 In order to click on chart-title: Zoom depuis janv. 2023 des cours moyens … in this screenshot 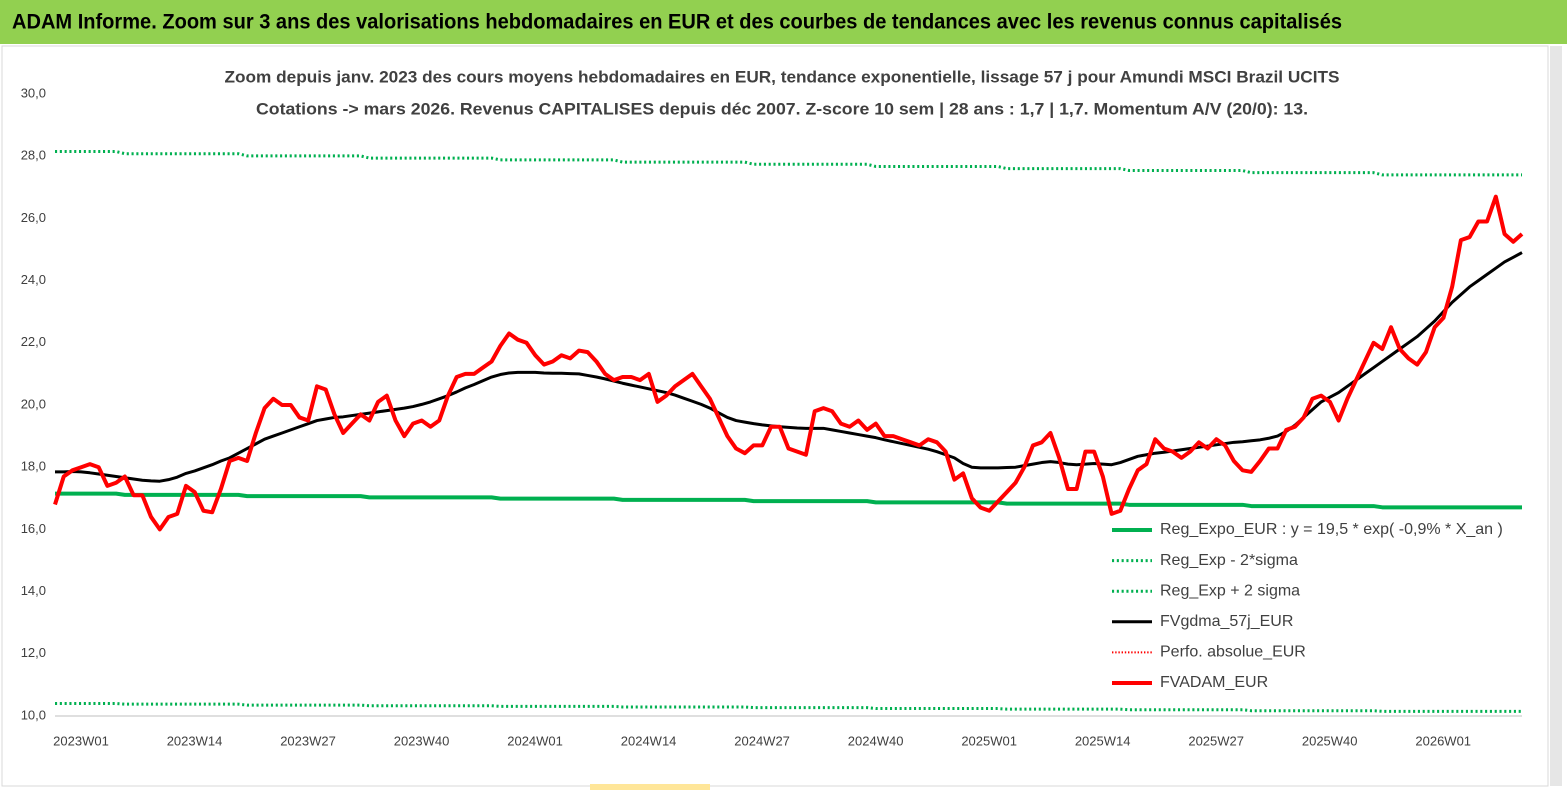, I will do `click(782, 76)`.